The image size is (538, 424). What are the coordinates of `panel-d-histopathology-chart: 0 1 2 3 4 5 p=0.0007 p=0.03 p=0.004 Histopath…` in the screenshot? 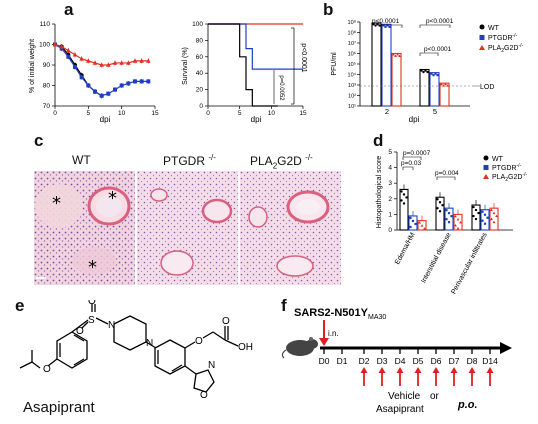 It's located at (451, 222).